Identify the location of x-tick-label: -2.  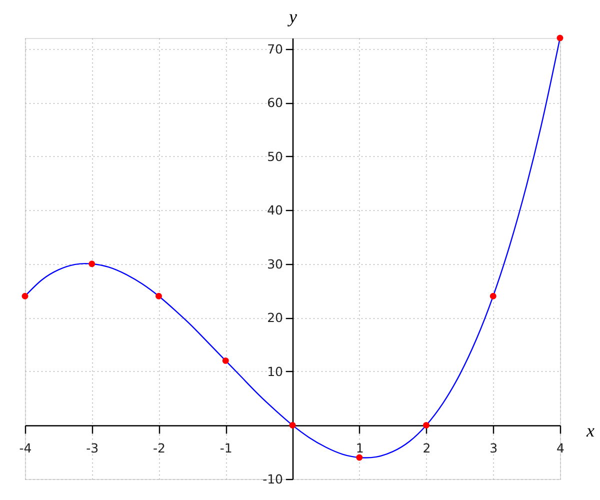
(159, 448).